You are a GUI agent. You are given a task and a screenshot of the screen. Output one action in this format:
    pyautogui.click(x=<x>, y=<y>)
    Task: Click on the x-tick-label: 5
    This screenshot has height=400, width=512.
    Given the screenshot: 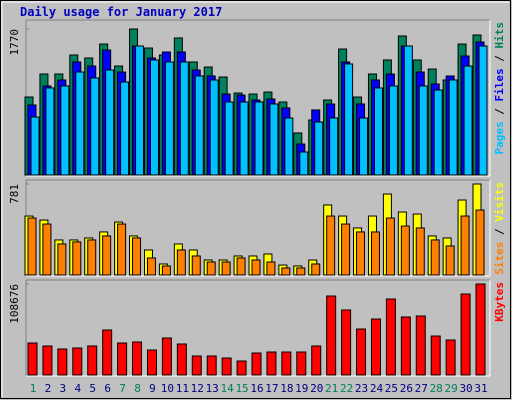 What is the action you would take?
    pyautogui.click(x=92, y=388)
    